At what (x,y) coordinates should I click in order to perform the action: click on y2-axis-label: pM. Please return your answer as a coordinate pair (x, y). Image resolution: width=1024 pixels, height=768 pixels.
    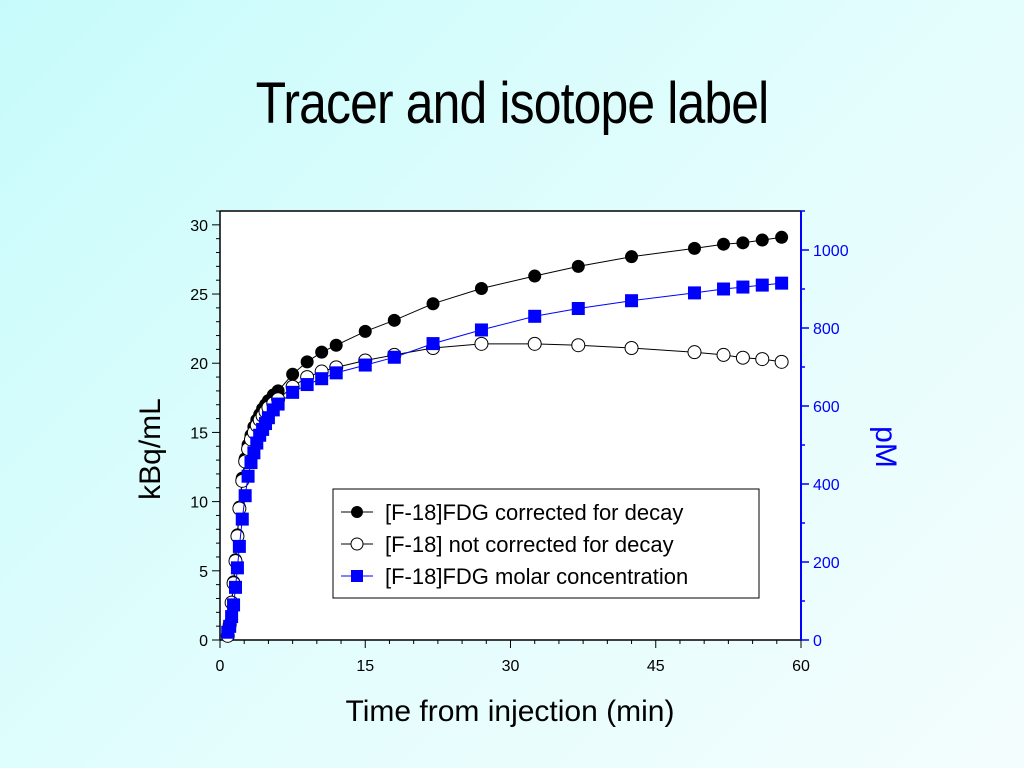
    Looking at the image, I should click on (885, 447).